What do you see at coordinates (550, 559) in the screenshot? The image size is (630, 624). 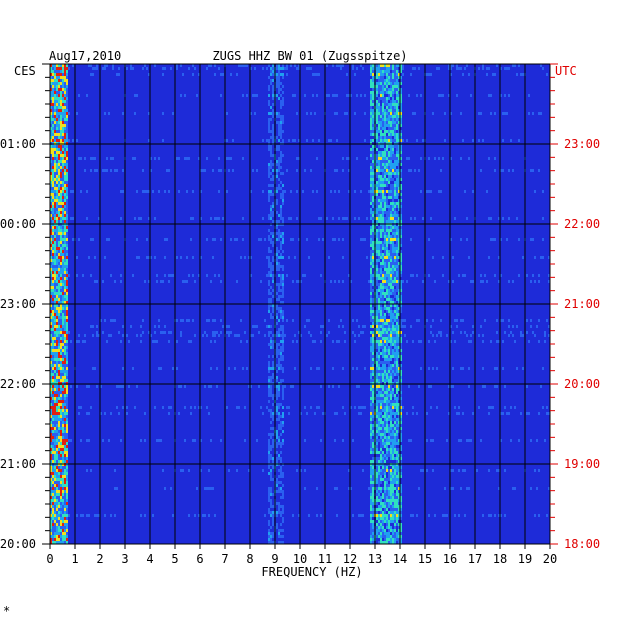 I see `x-tick-label: 20` at bounding box center [550, 559].